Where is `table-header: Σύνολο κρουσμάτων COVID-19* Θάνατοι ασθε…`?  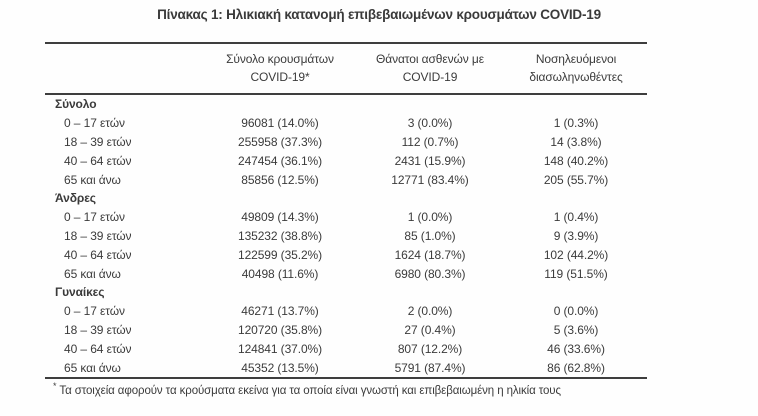
table-header: Σύνολο κρουσμάτων COVID-19* Θάνατοι ασθε… is located at coordinates (346, 69).